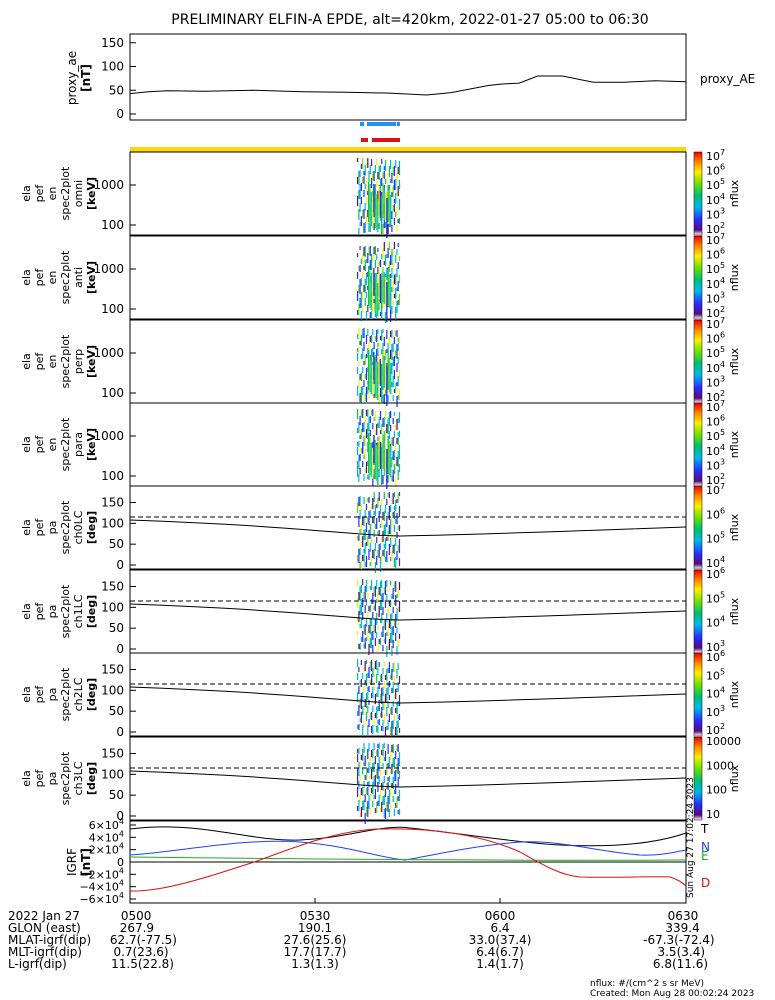  I want to click on spectrogram-ylabel-line: en, so click(52, 278).